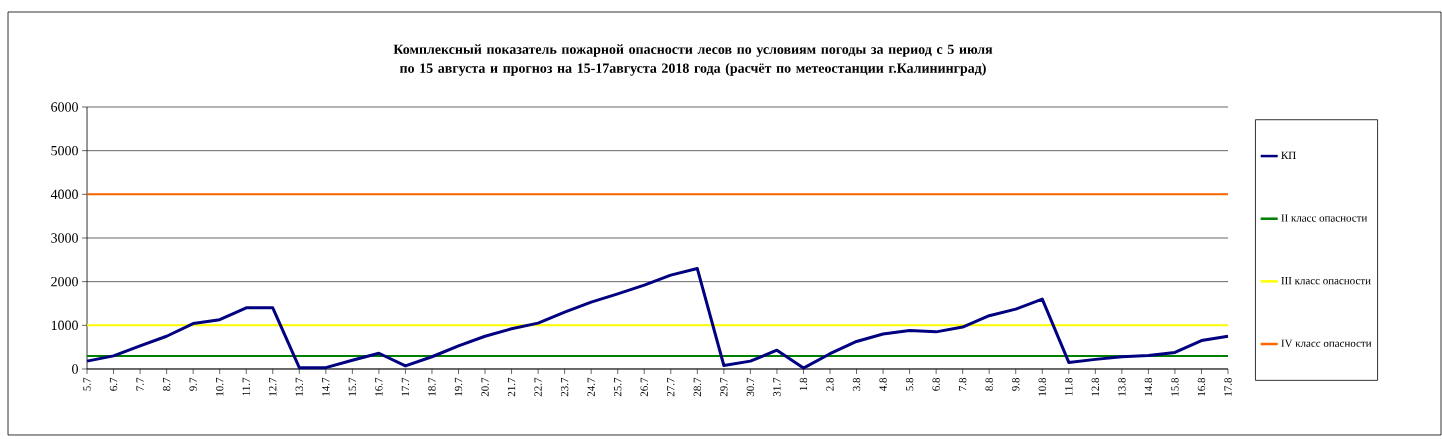  What do you see at coordinates (936, 384) in the screenshot?
I see `x-tick-label: 6.8` at bounding box center [936, 384].